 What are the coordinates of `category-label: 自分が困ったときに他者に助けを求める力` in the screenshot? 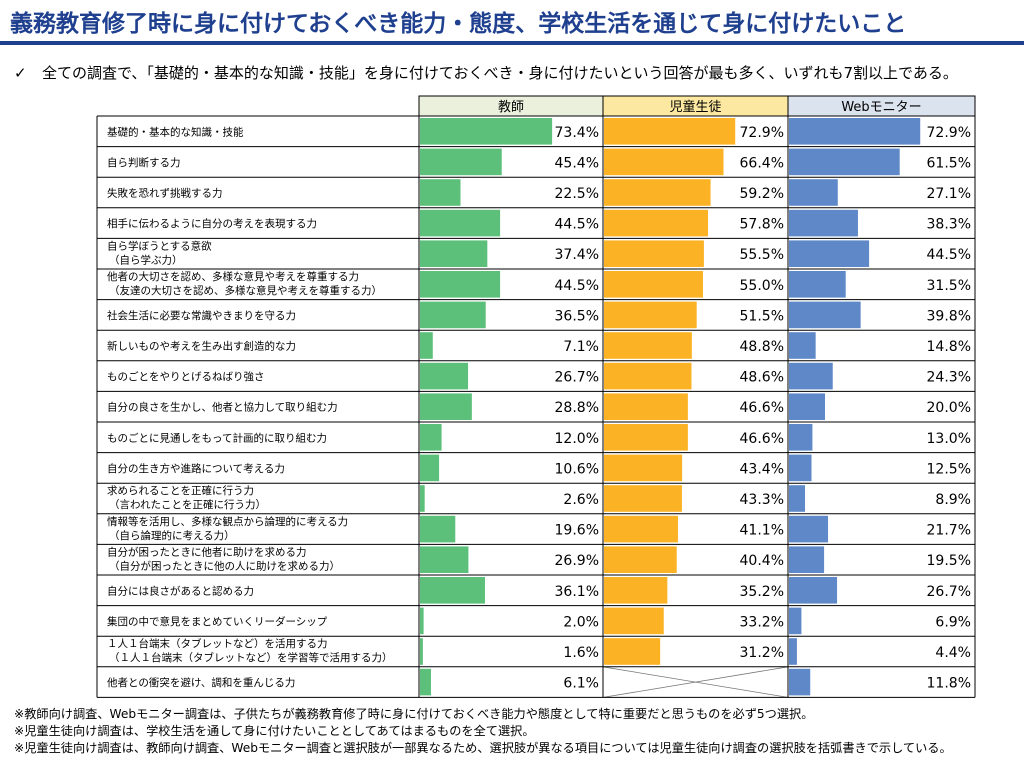 It's located at (207, 551).